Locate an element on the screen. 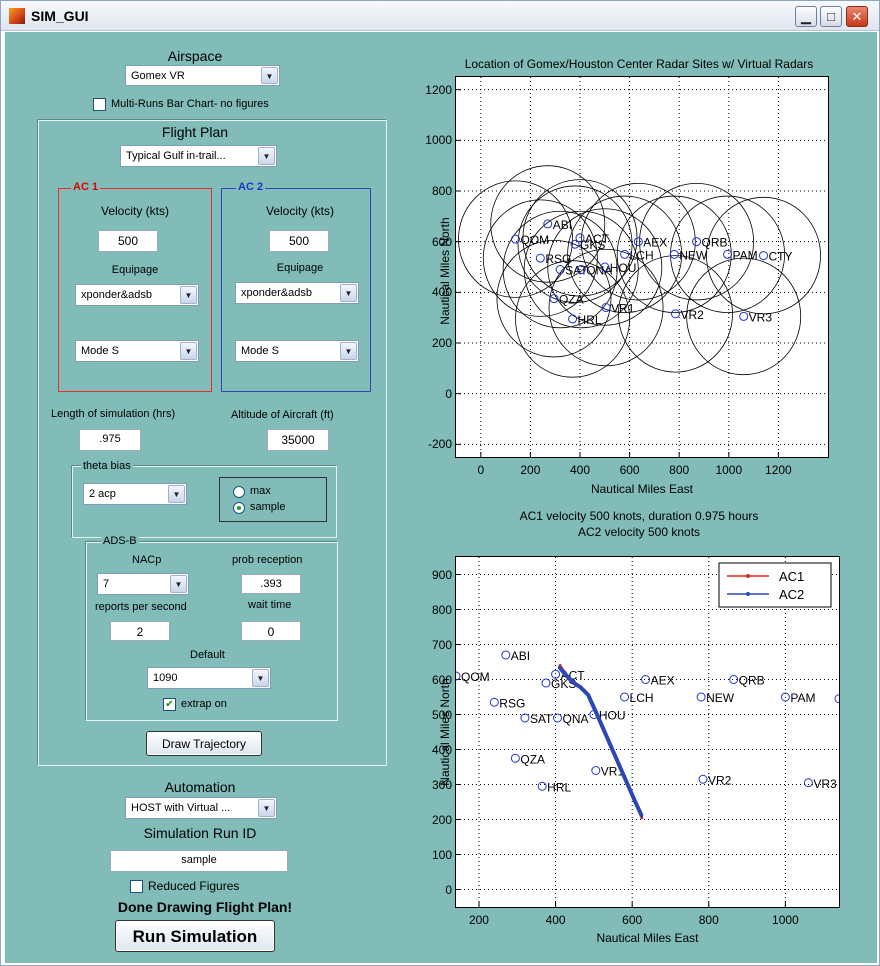  automation-select: HOST with Virtual ... ▼ is located at coordinates (201, 808).